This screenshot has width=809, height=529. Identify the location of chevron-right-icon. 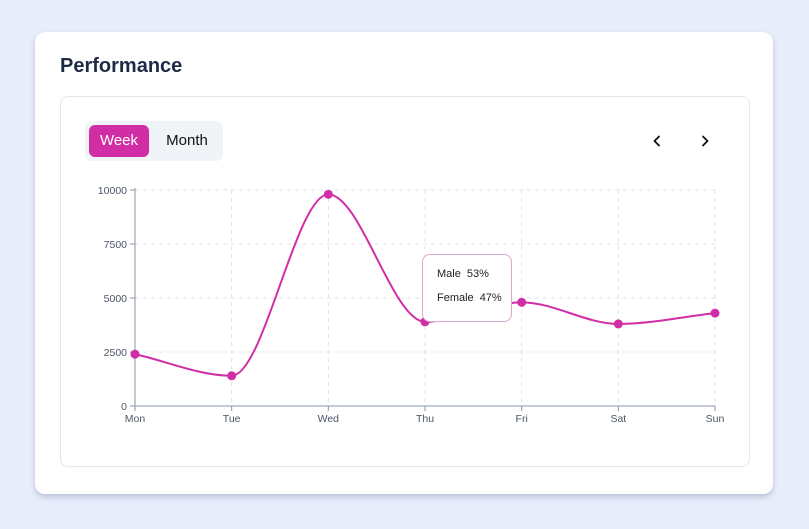
(705, 141).